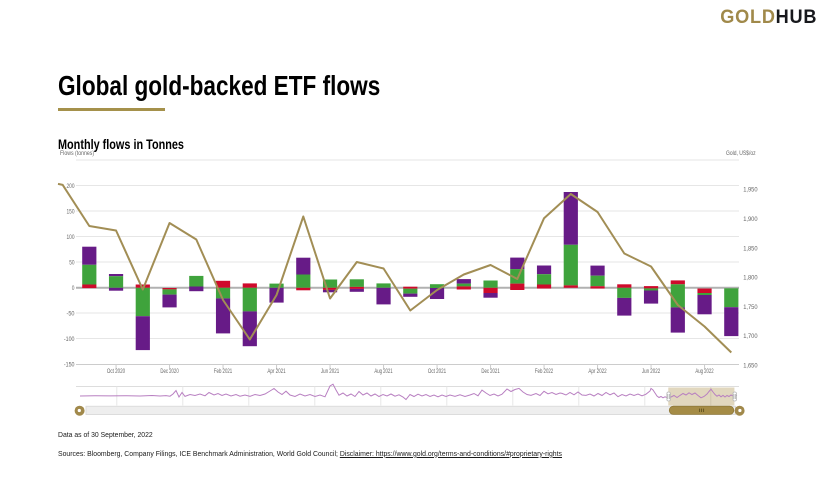  What do you see at coordinates (597, 371) in the screenshot?
I see `svg-text: Apr 2022` at bounding box center [597, 371].